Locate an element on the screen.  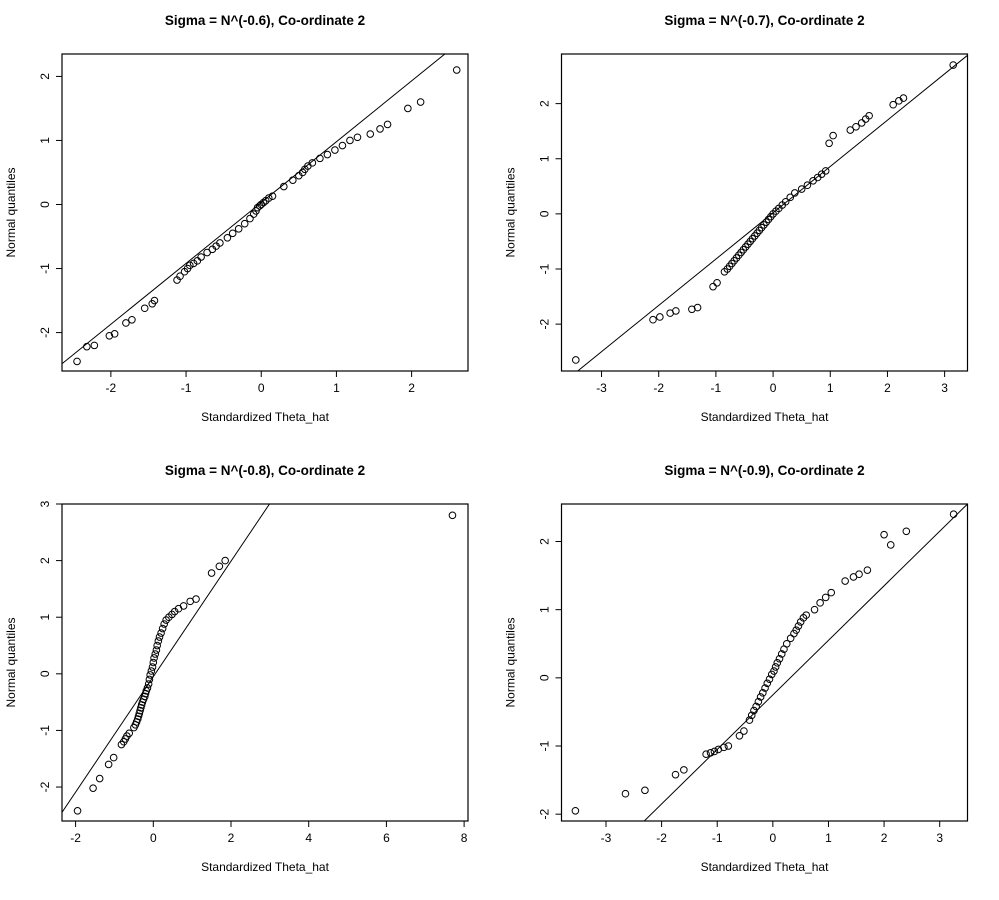
x-tick-label: 4 is located at coordinates (308, 838).